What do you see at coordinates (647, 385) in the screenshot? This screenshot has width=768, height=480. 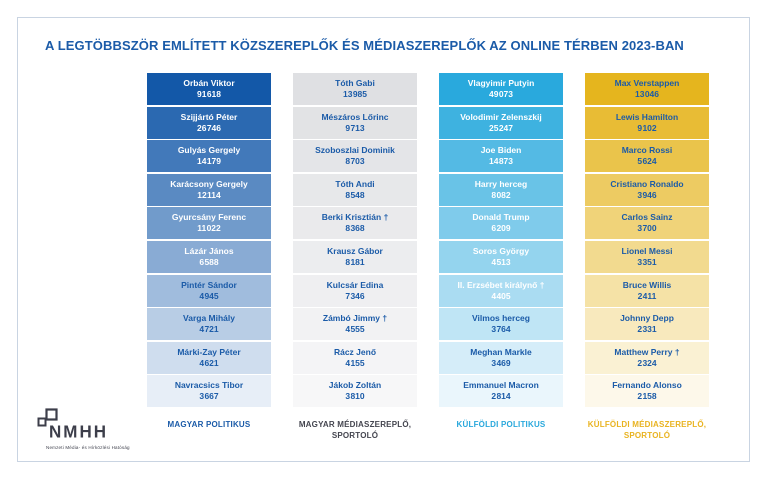 I see `person-name: Fernando Alonso` at bounding box center [647, 385].